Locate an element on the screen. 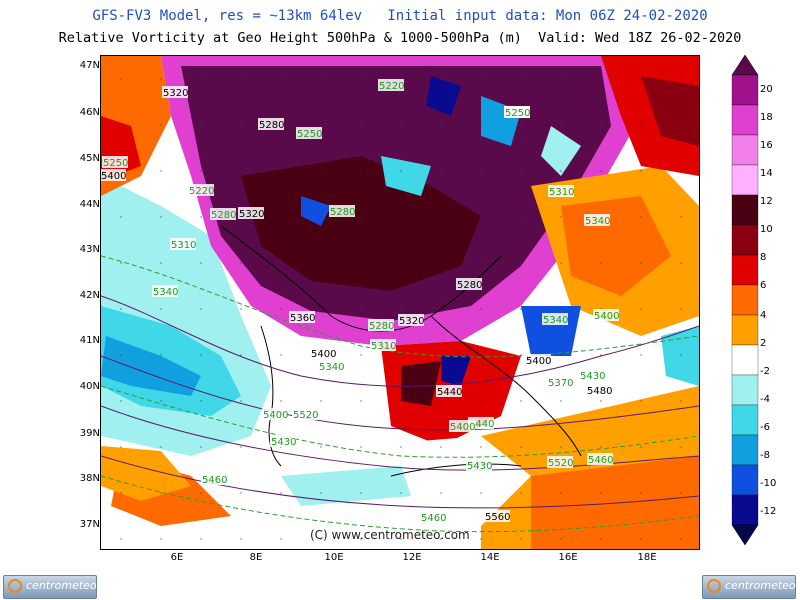  lon-label: 10E is located at coordinates (334, 557).